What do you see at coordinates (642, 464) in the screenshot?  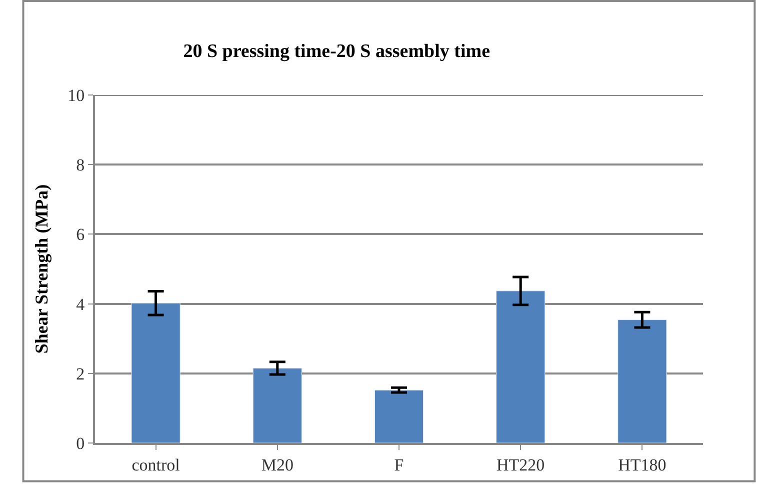 I see `x-tick-label: HT180` at bounding box center [642, 464].